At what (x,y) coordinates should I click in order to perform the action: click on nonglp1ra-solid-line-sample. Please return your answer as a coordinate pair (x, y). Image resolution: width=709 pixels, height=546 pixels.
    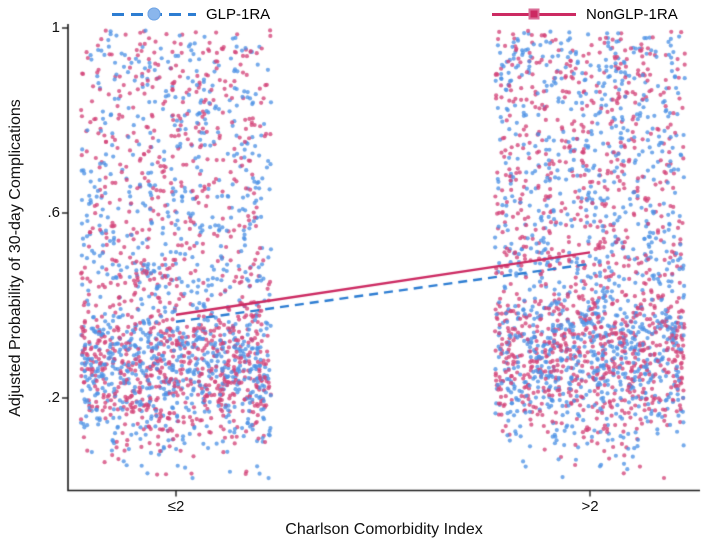
    Looking at the image, I should click on (534, 14).